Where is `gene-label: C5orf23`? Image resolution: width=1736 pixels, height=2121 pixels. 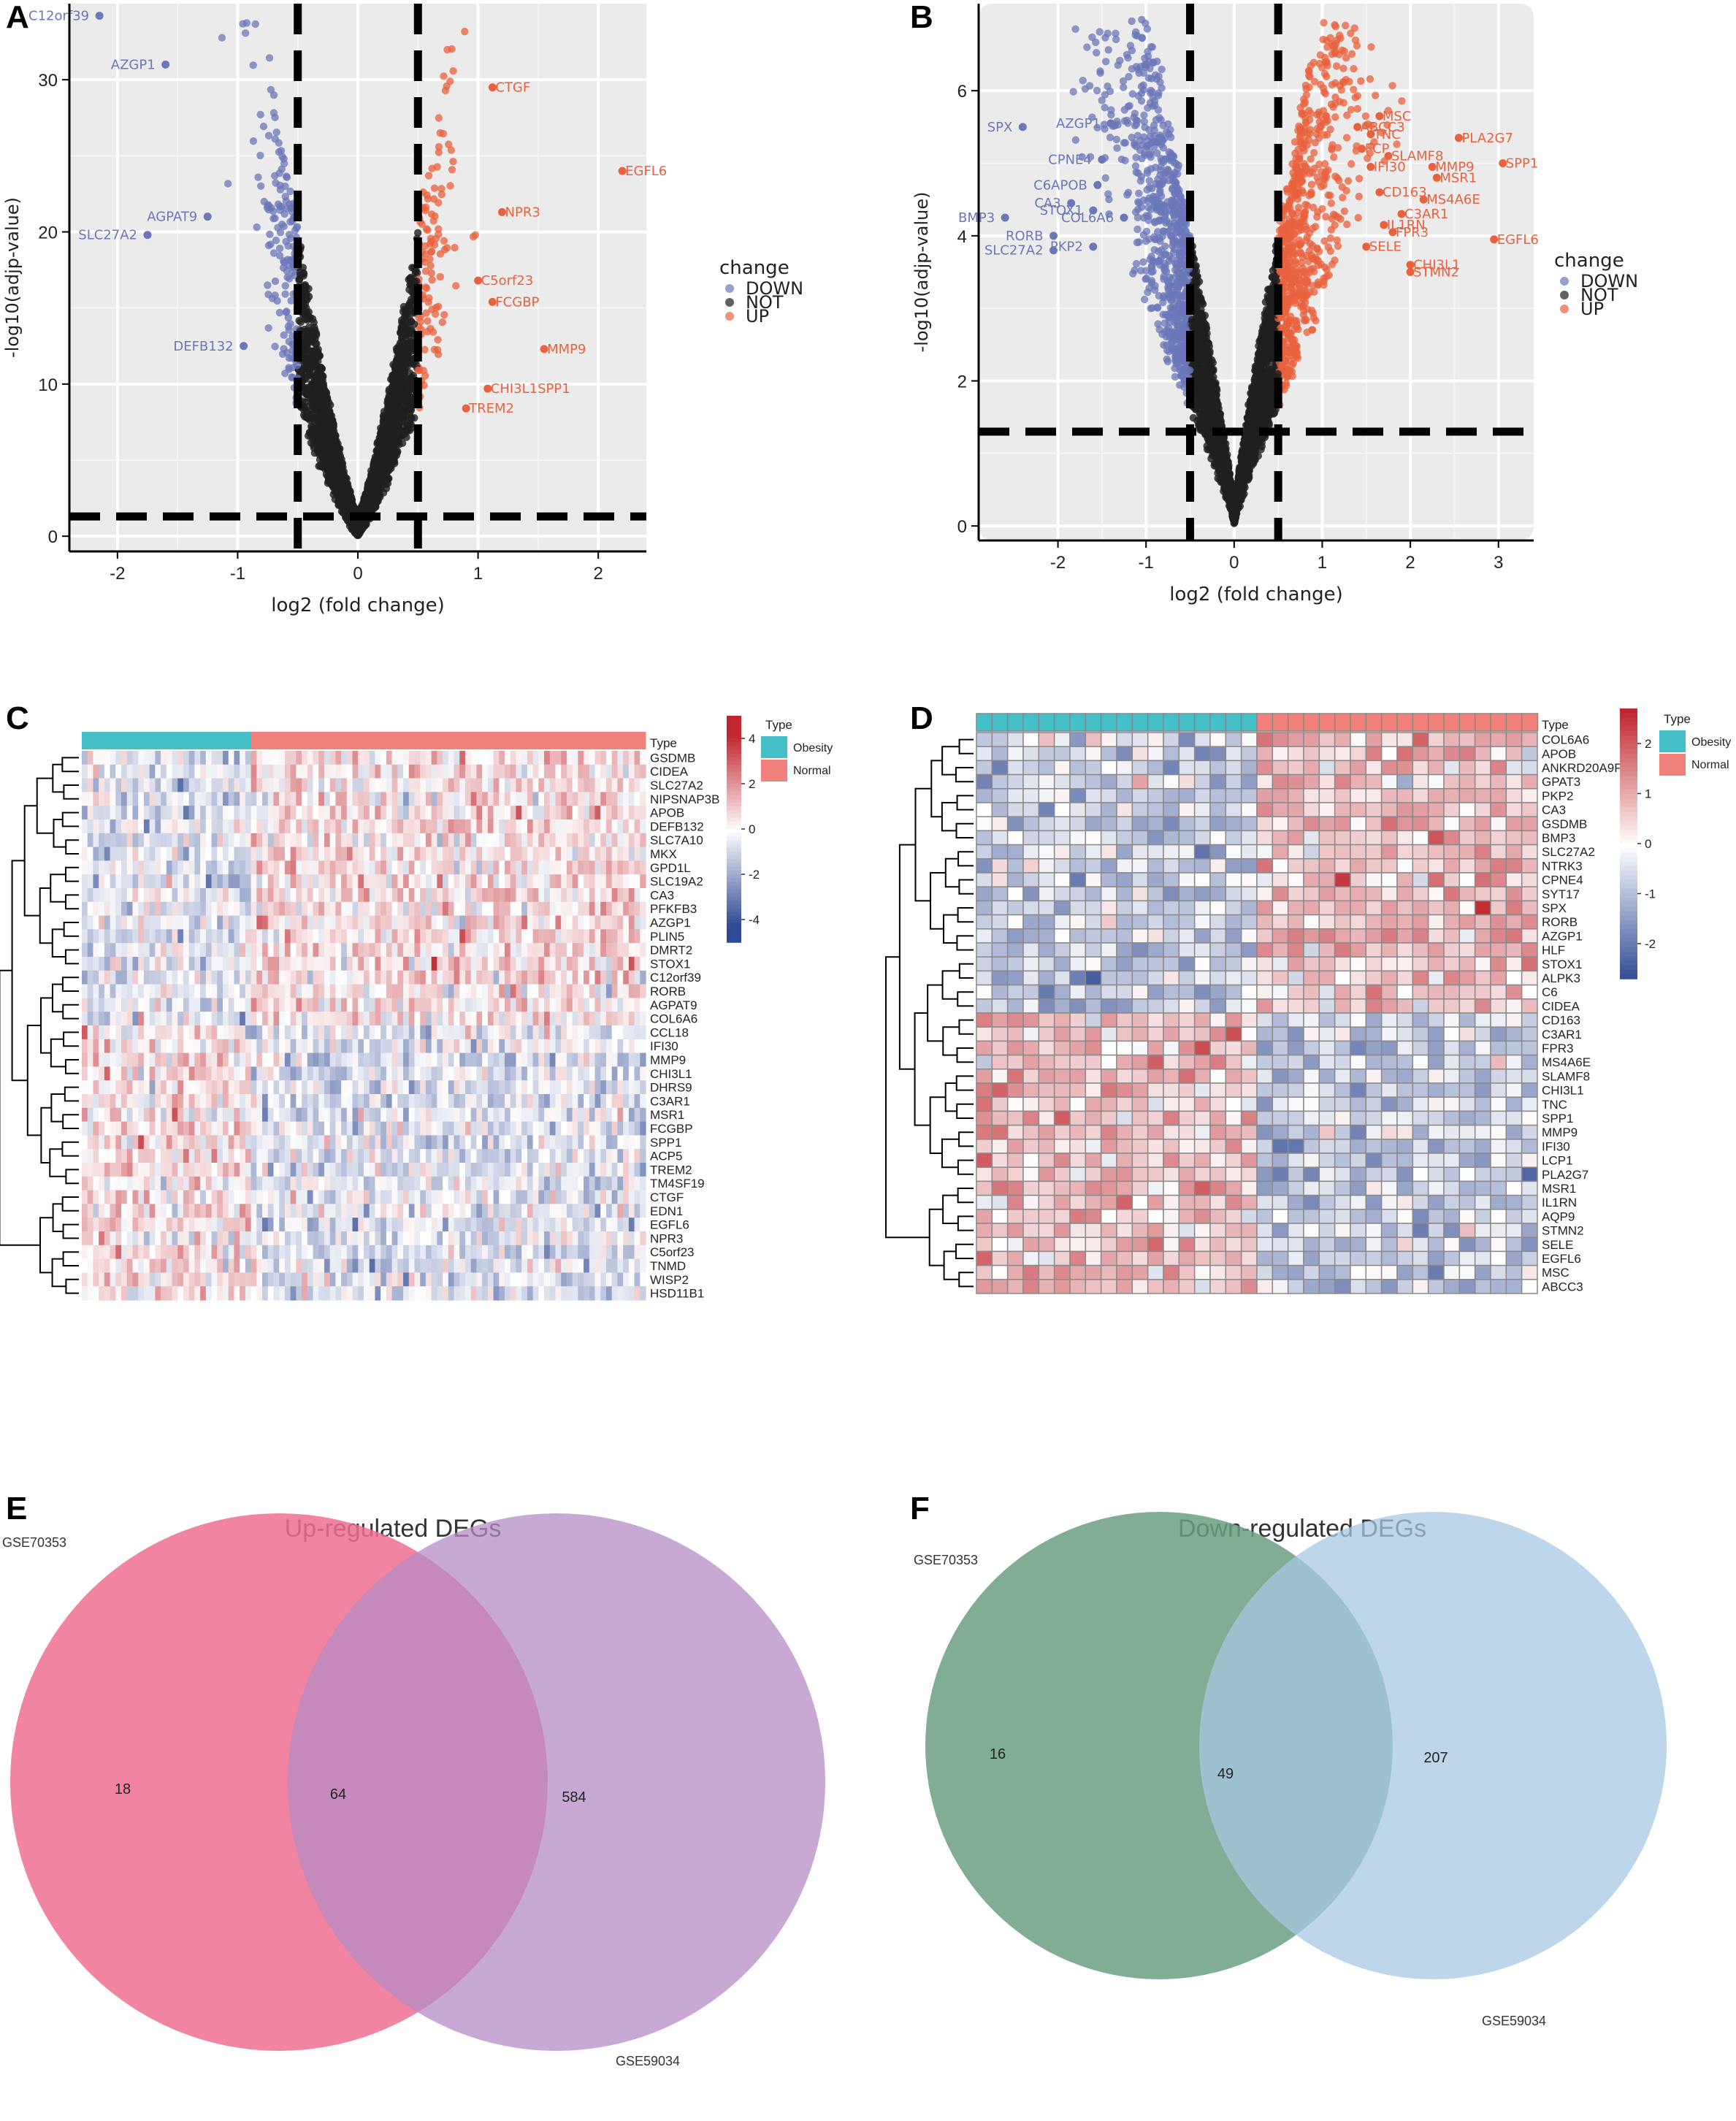
gene-label: C5orf23 is located at coordinates (507, 280).